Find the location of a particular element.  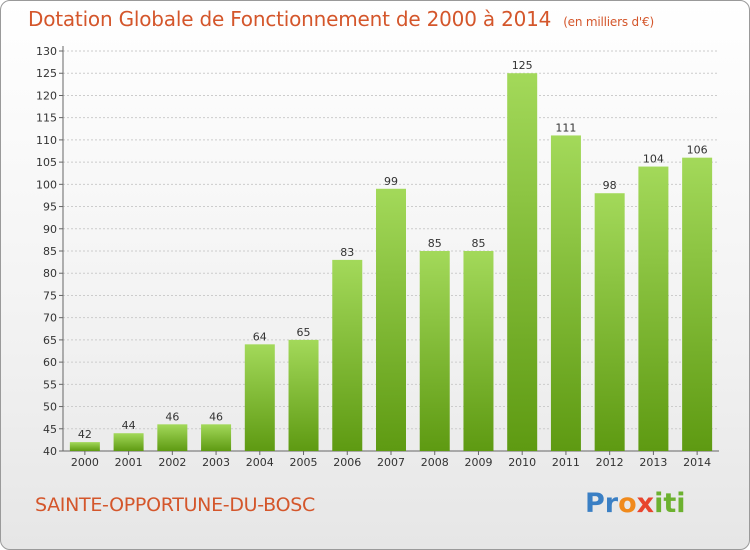

x-tick-label-2003: 2003 is located at coordinates (216, 462).